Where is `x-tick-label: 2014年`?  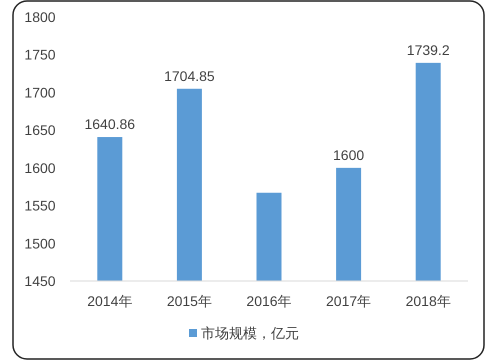
x-tick-label: 2014年 is located at coordinates (109, 301).